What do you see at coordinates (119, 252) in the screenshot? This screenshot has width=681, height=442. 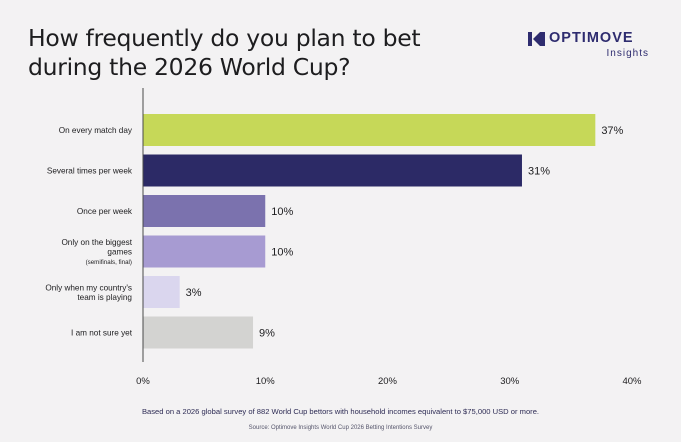 I see `category-label: games` at bounding box center [119, 252].